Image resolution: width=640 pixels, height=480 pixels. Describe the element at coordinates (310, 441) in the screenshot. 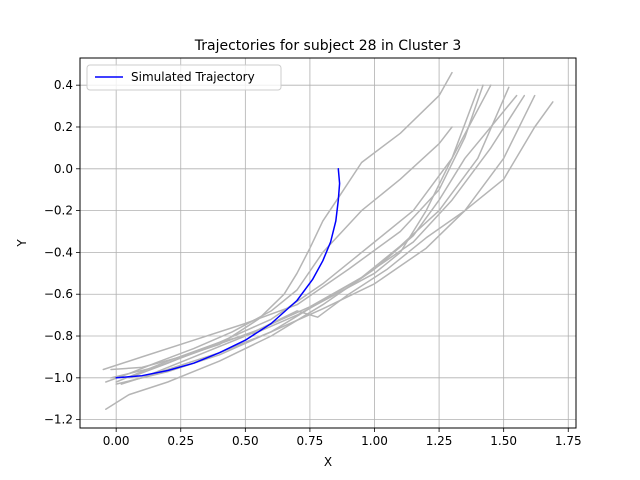

I see `x-tick-label: 0.75` at that location.